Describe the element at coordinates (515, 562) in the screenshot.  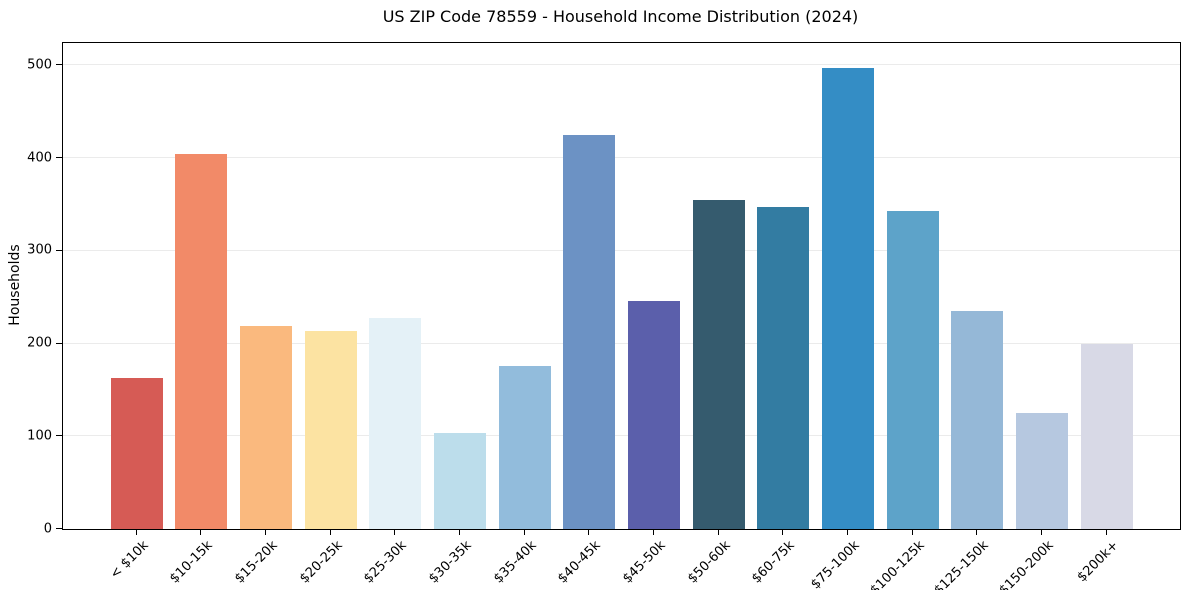
I see `x-tick-label-$35-40k: $35-40k` at that location.